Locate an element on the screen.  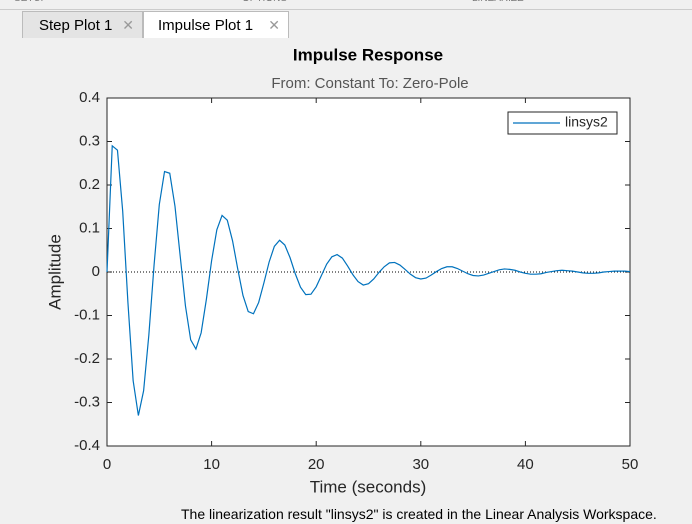
x-tick-label: 40 is located at coordinates (525, 464).